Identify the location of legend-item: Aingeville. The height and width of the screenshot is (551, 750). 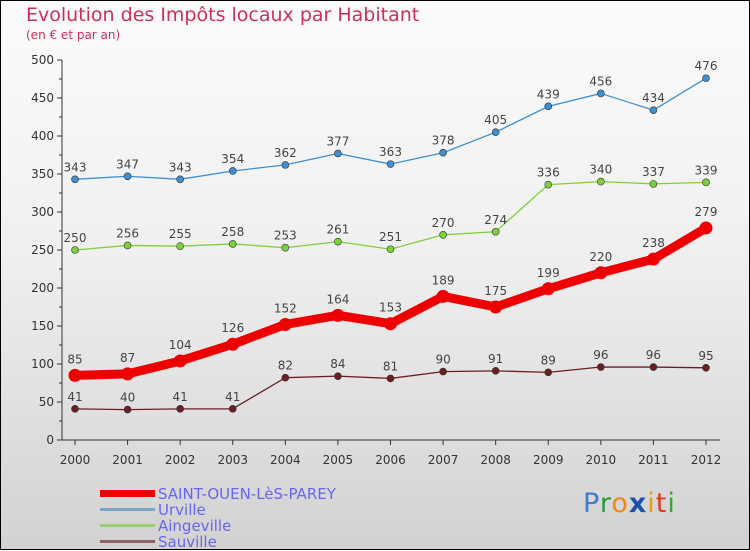
(165, 526).